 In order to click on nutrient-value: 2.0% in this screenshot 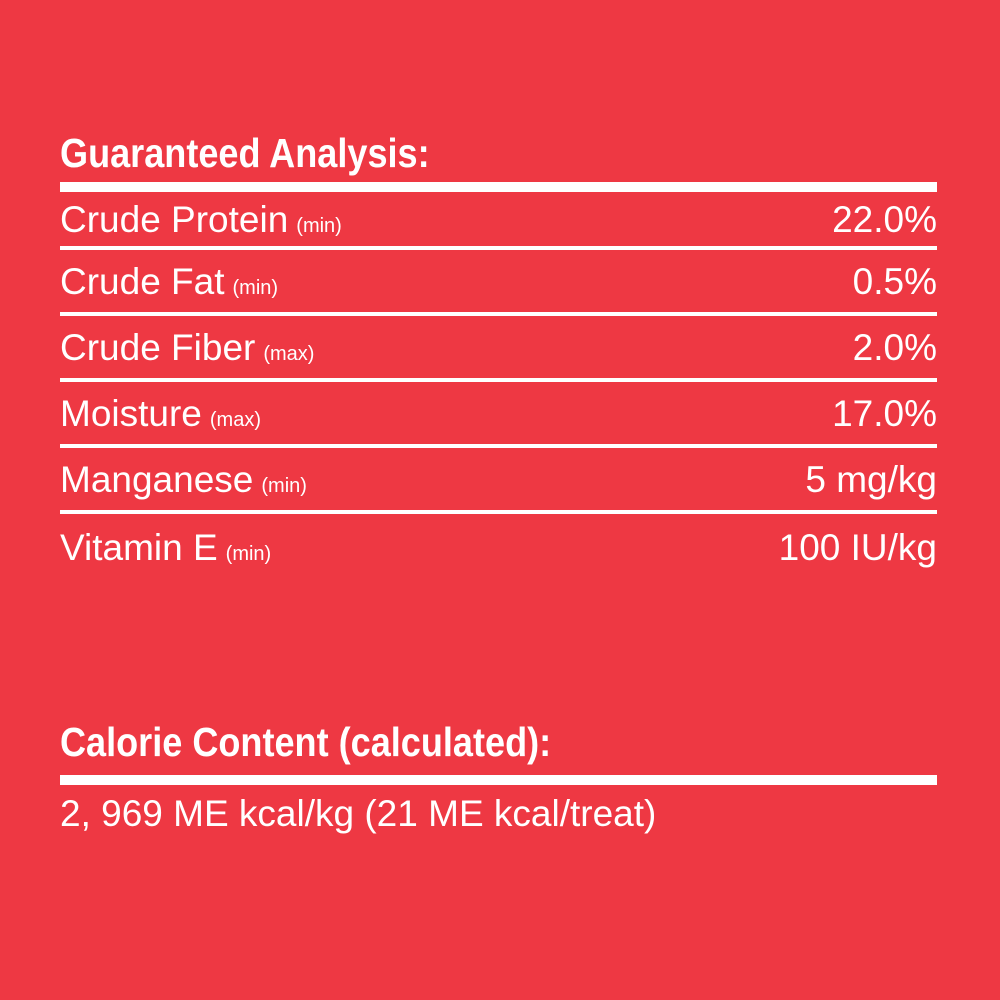, I will do `click(894, 347)`.